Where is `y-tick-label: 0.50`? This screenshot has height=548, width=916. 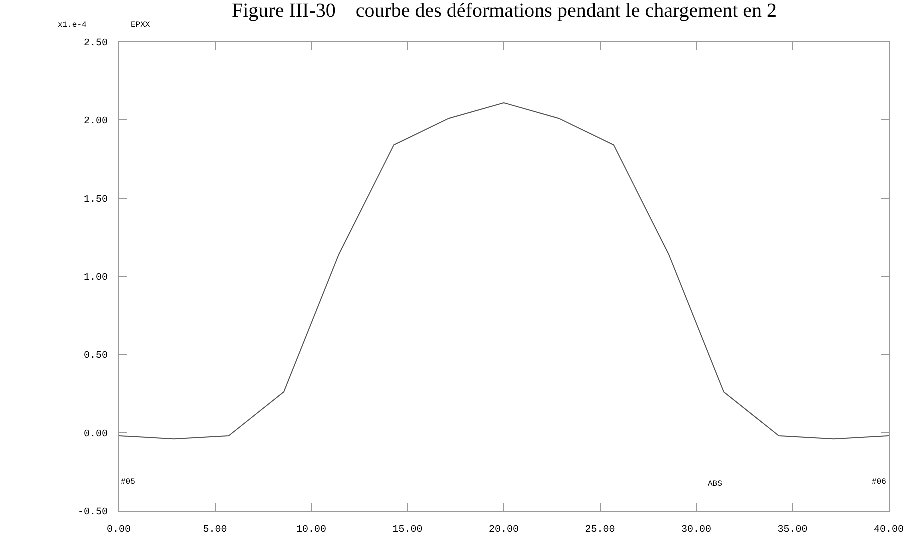
y-tick-label: 0.50 is located at coordinates (96, 356).